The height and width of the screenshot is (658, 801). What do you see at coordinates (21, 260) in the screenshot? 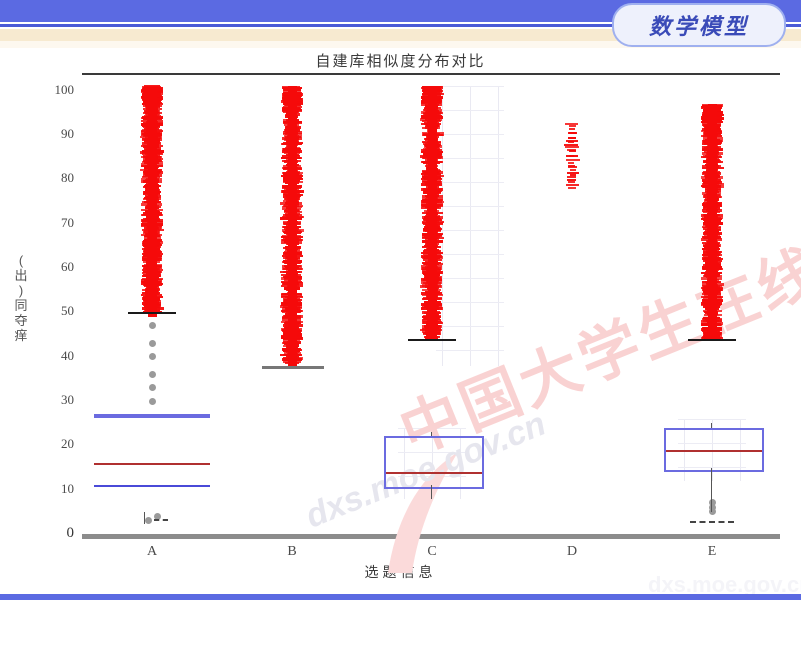
I see `y-axis-label-char: (` at bounding box center [21, 260].